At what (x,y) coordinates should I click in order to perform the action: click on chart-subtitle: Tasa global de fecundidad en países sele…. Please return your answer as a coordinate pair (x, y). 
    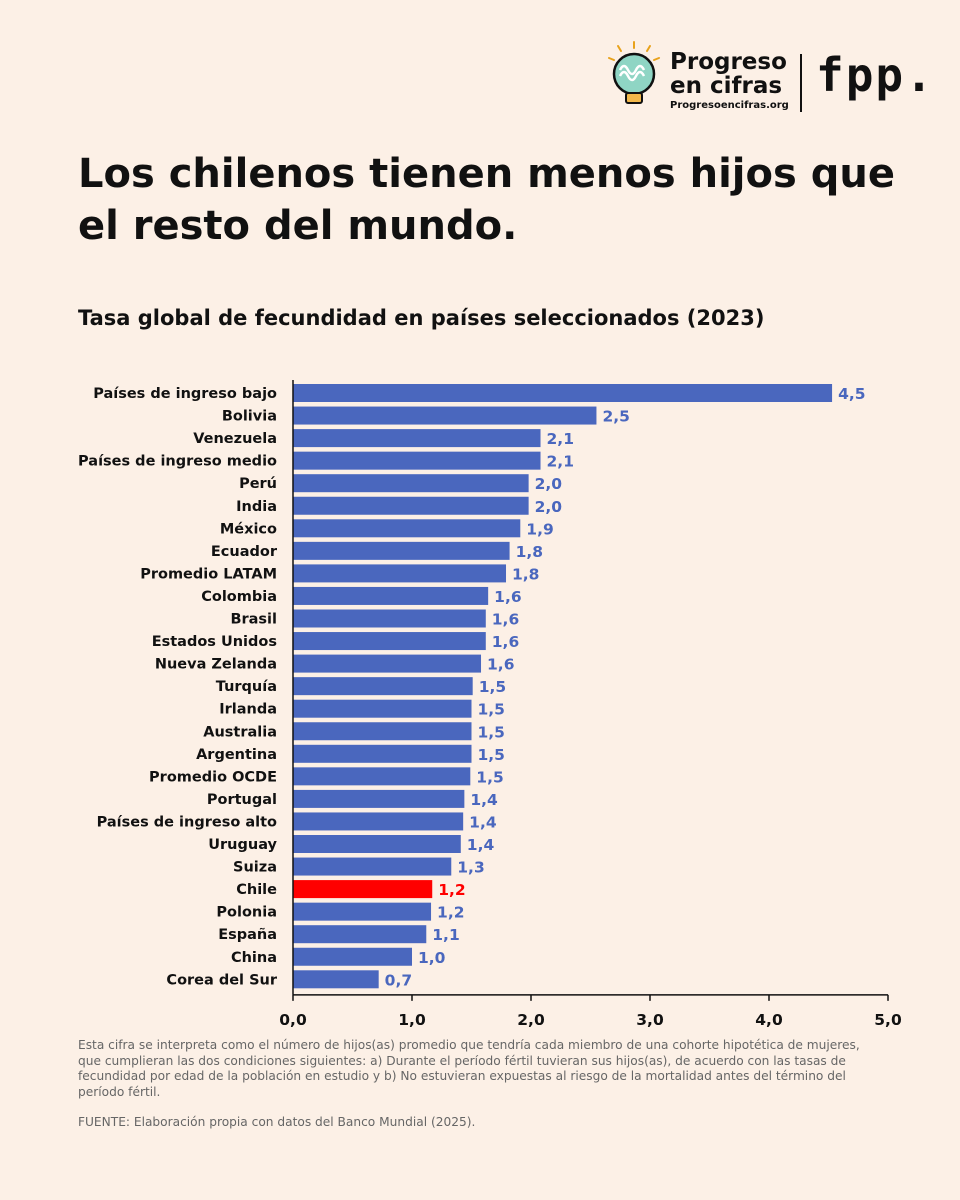
    Looking at the image, I should click on (421, 318).